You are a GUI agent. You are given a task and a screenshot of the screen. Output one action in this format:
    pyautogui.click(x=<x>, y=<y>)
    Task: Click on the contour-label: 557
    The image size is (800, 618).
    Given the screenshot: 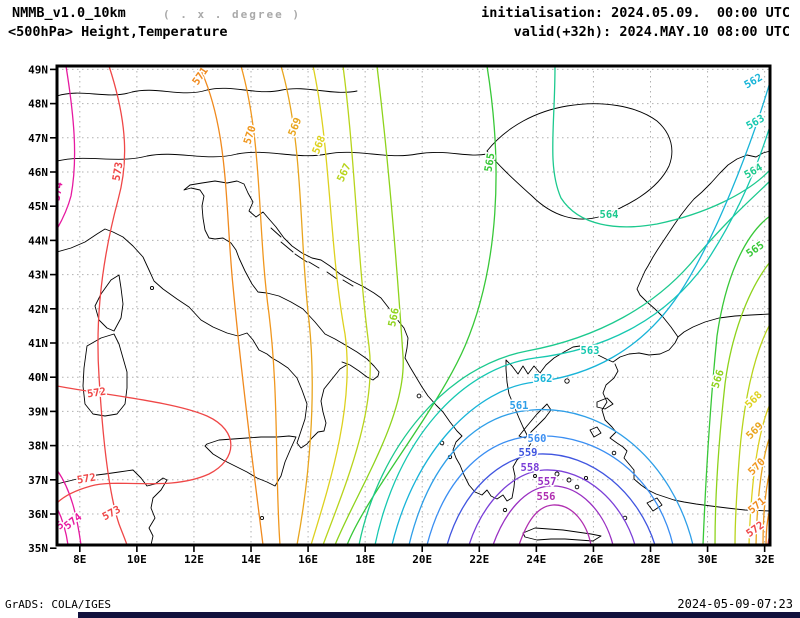 What is the action you would take?
    pyautogui.click(x=547, y=482)
    